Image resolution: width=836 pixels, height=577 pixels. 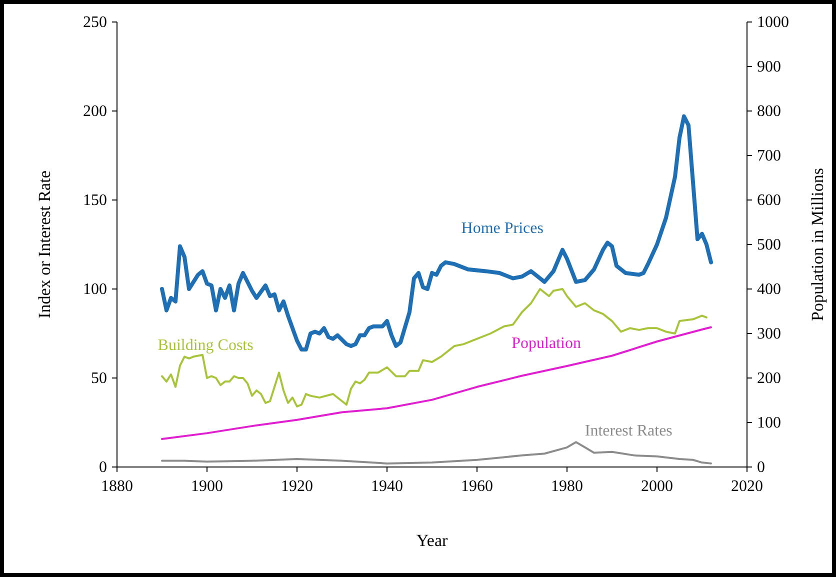 What do you see at coordinates (817, 245) in the screenshot?
I see `y2-axis-title: Population in Millions` at bounding box center [817, 245].